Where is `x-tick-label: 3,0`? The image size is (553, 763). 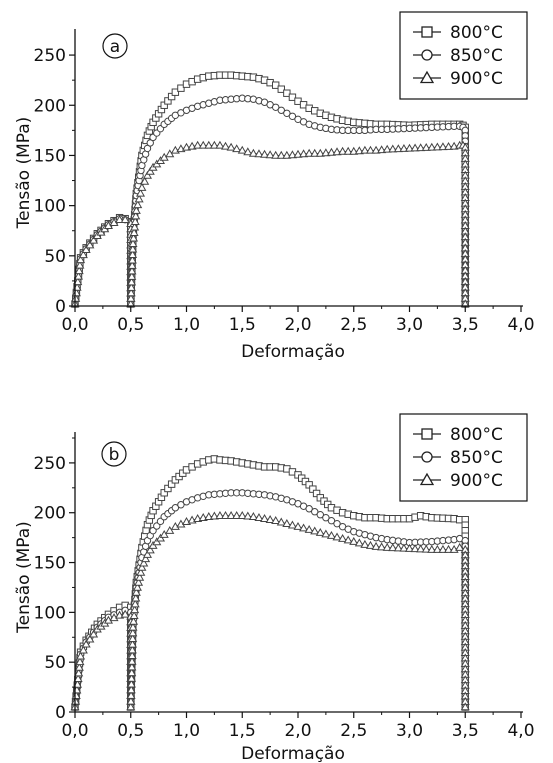
x-tick-label: 3,0 is located at coordinates (409, 325).